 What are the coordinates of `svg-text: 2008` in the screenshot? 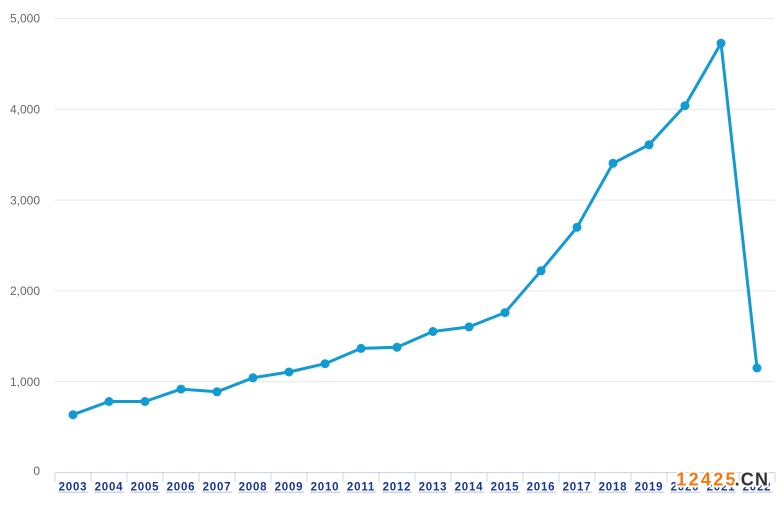 It's located at (253, 487).